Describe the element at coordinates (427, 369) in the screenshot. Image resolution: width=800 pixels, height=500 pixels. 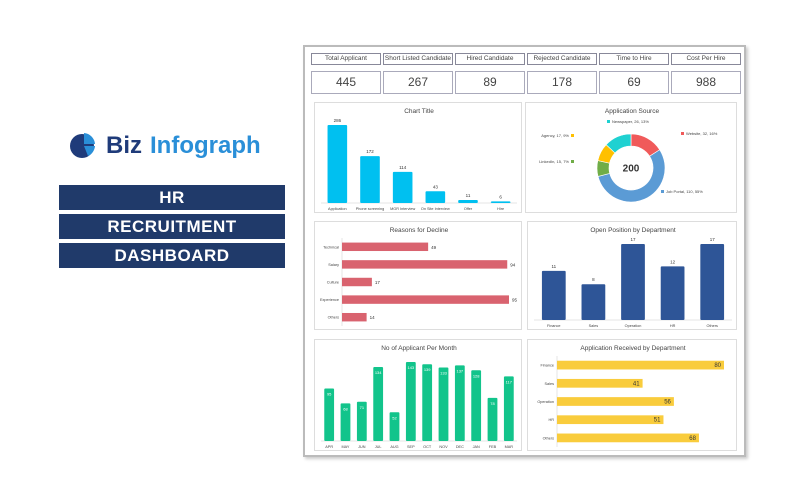
I see `data-label: 139` at that location.